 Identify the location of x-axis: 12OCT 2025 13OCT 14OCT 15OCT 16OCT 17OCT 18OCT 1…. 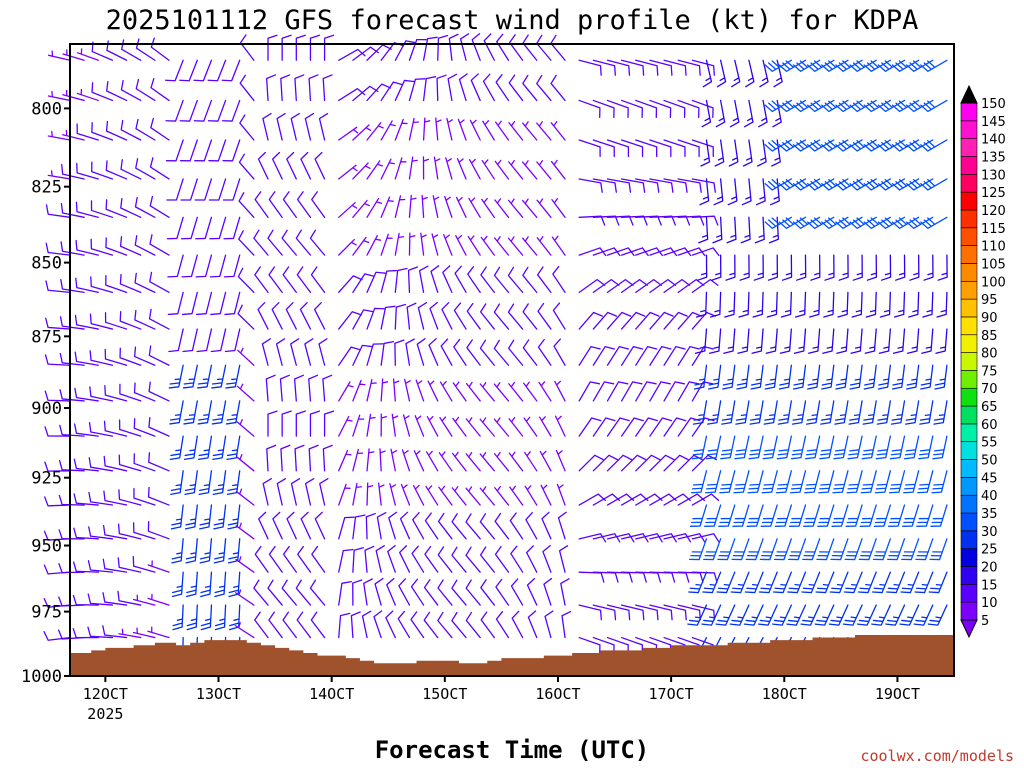
(501, 699).